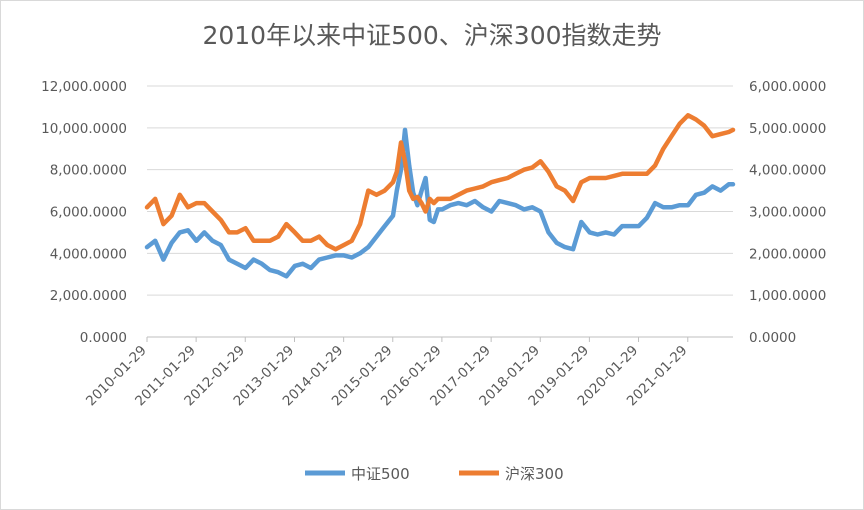 Image resolution: width=864 pixels, height=510 pixels. What do you see at coordinates (431, 35) in the screenshot?
I see `chart-title: 2010年以来中证500、沪深300指数走势` at bounding box center [431, 35].